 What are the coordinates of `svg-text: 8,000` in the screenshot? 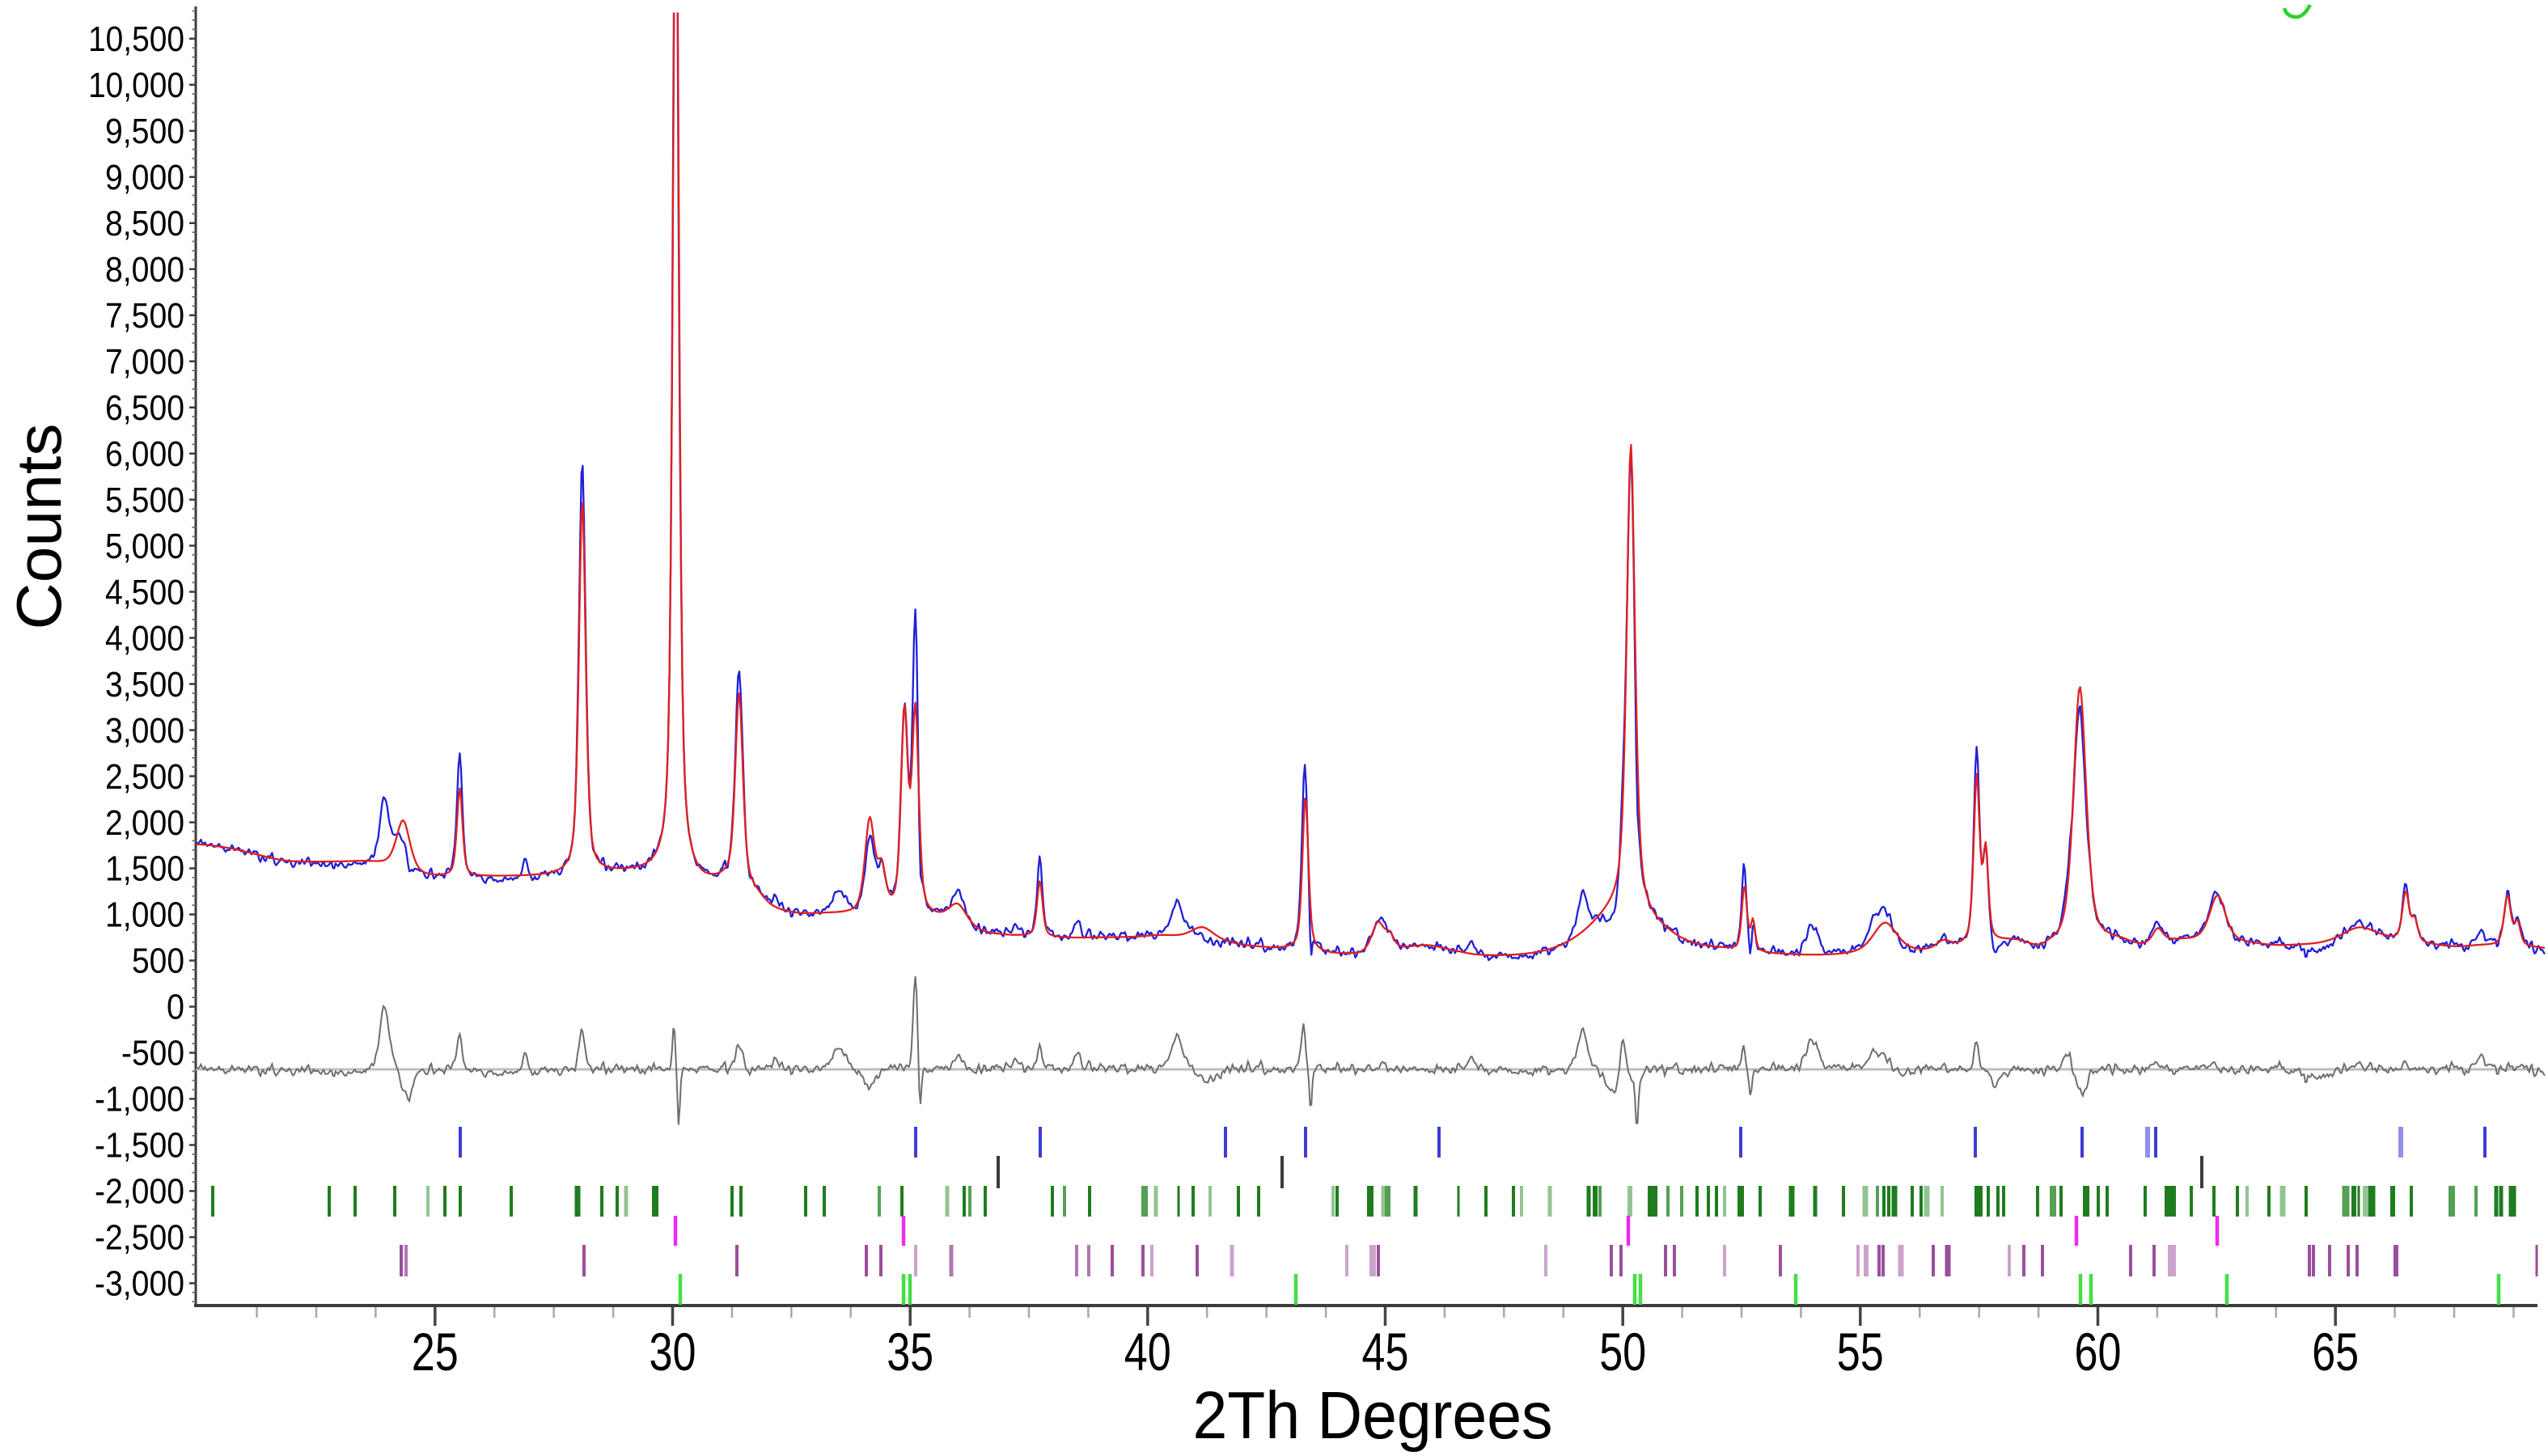 It's located at (144, 270).